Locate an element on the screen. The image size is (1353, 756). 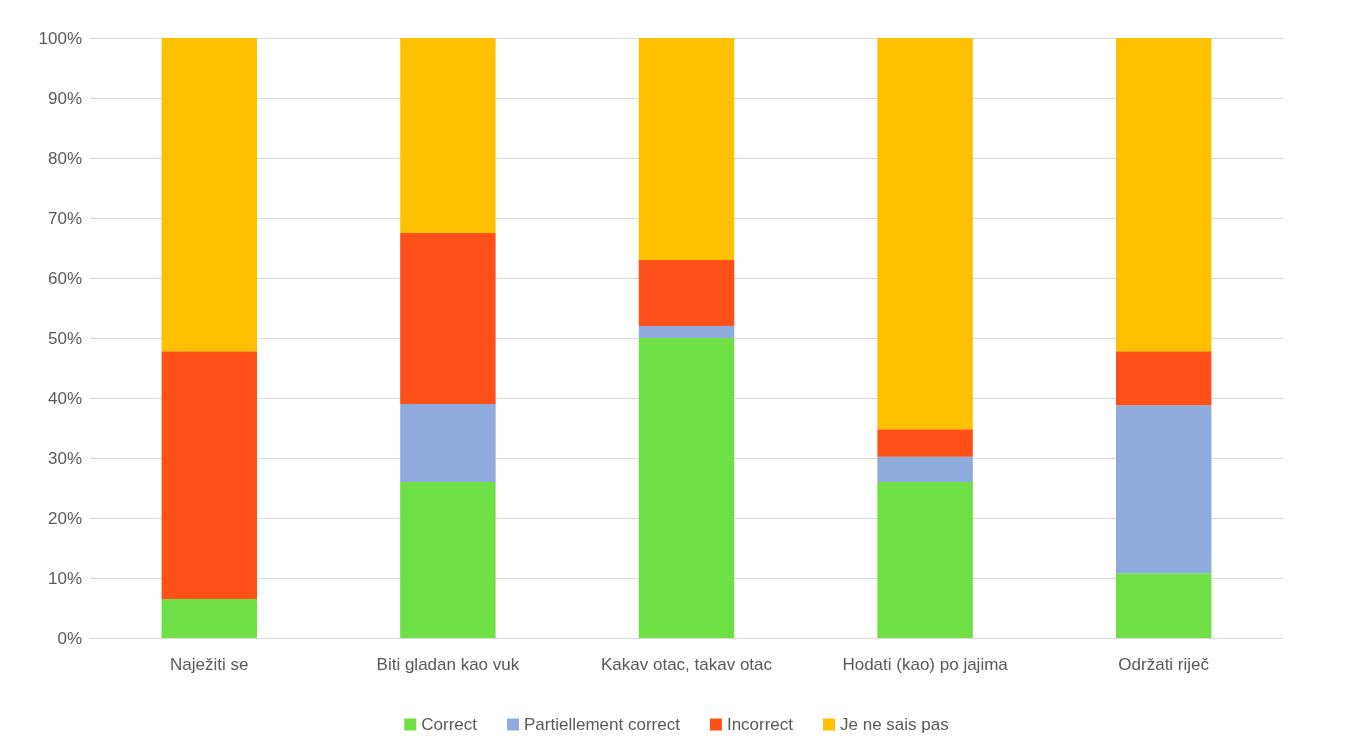
x-tick-label: Biti gladan kao vuk is located at coordinates (448, 664).